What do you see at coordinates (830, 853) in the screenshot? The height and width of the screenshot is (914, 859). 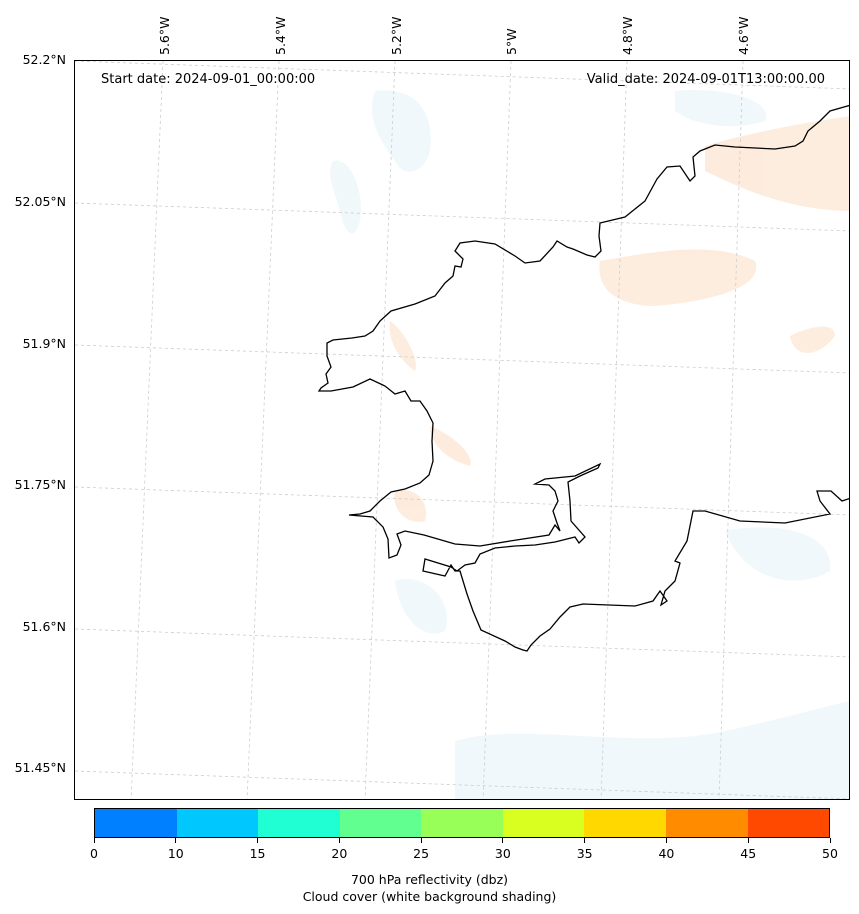 I see `colorbar-tick-label: 50` at bounding box center [830, 853].